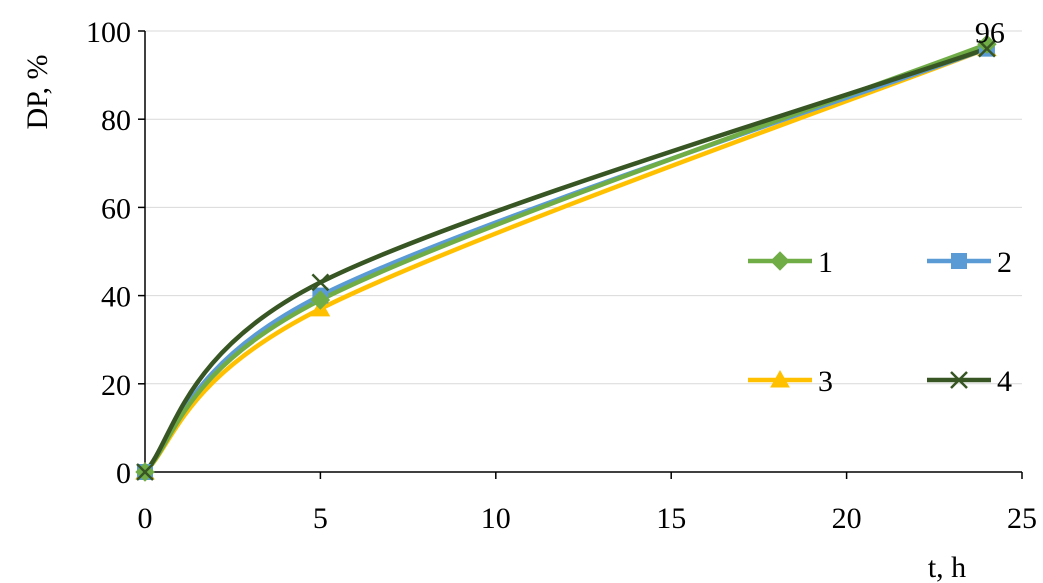  Describe the element at coordinates (825, 381) in the screenshot. I see `legend-label: 3` at that location.